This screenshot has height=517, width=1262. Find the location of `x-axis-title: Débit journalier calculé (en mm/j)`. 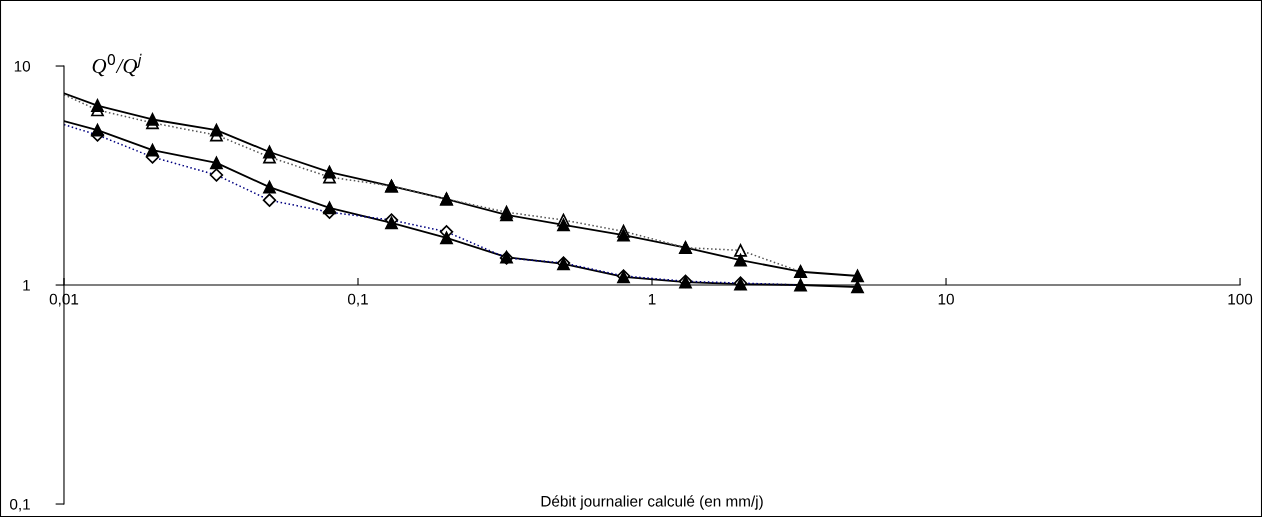

x-axis-title: Débit journalier calculé (en mm/j) is located at coordinates (652, 502).